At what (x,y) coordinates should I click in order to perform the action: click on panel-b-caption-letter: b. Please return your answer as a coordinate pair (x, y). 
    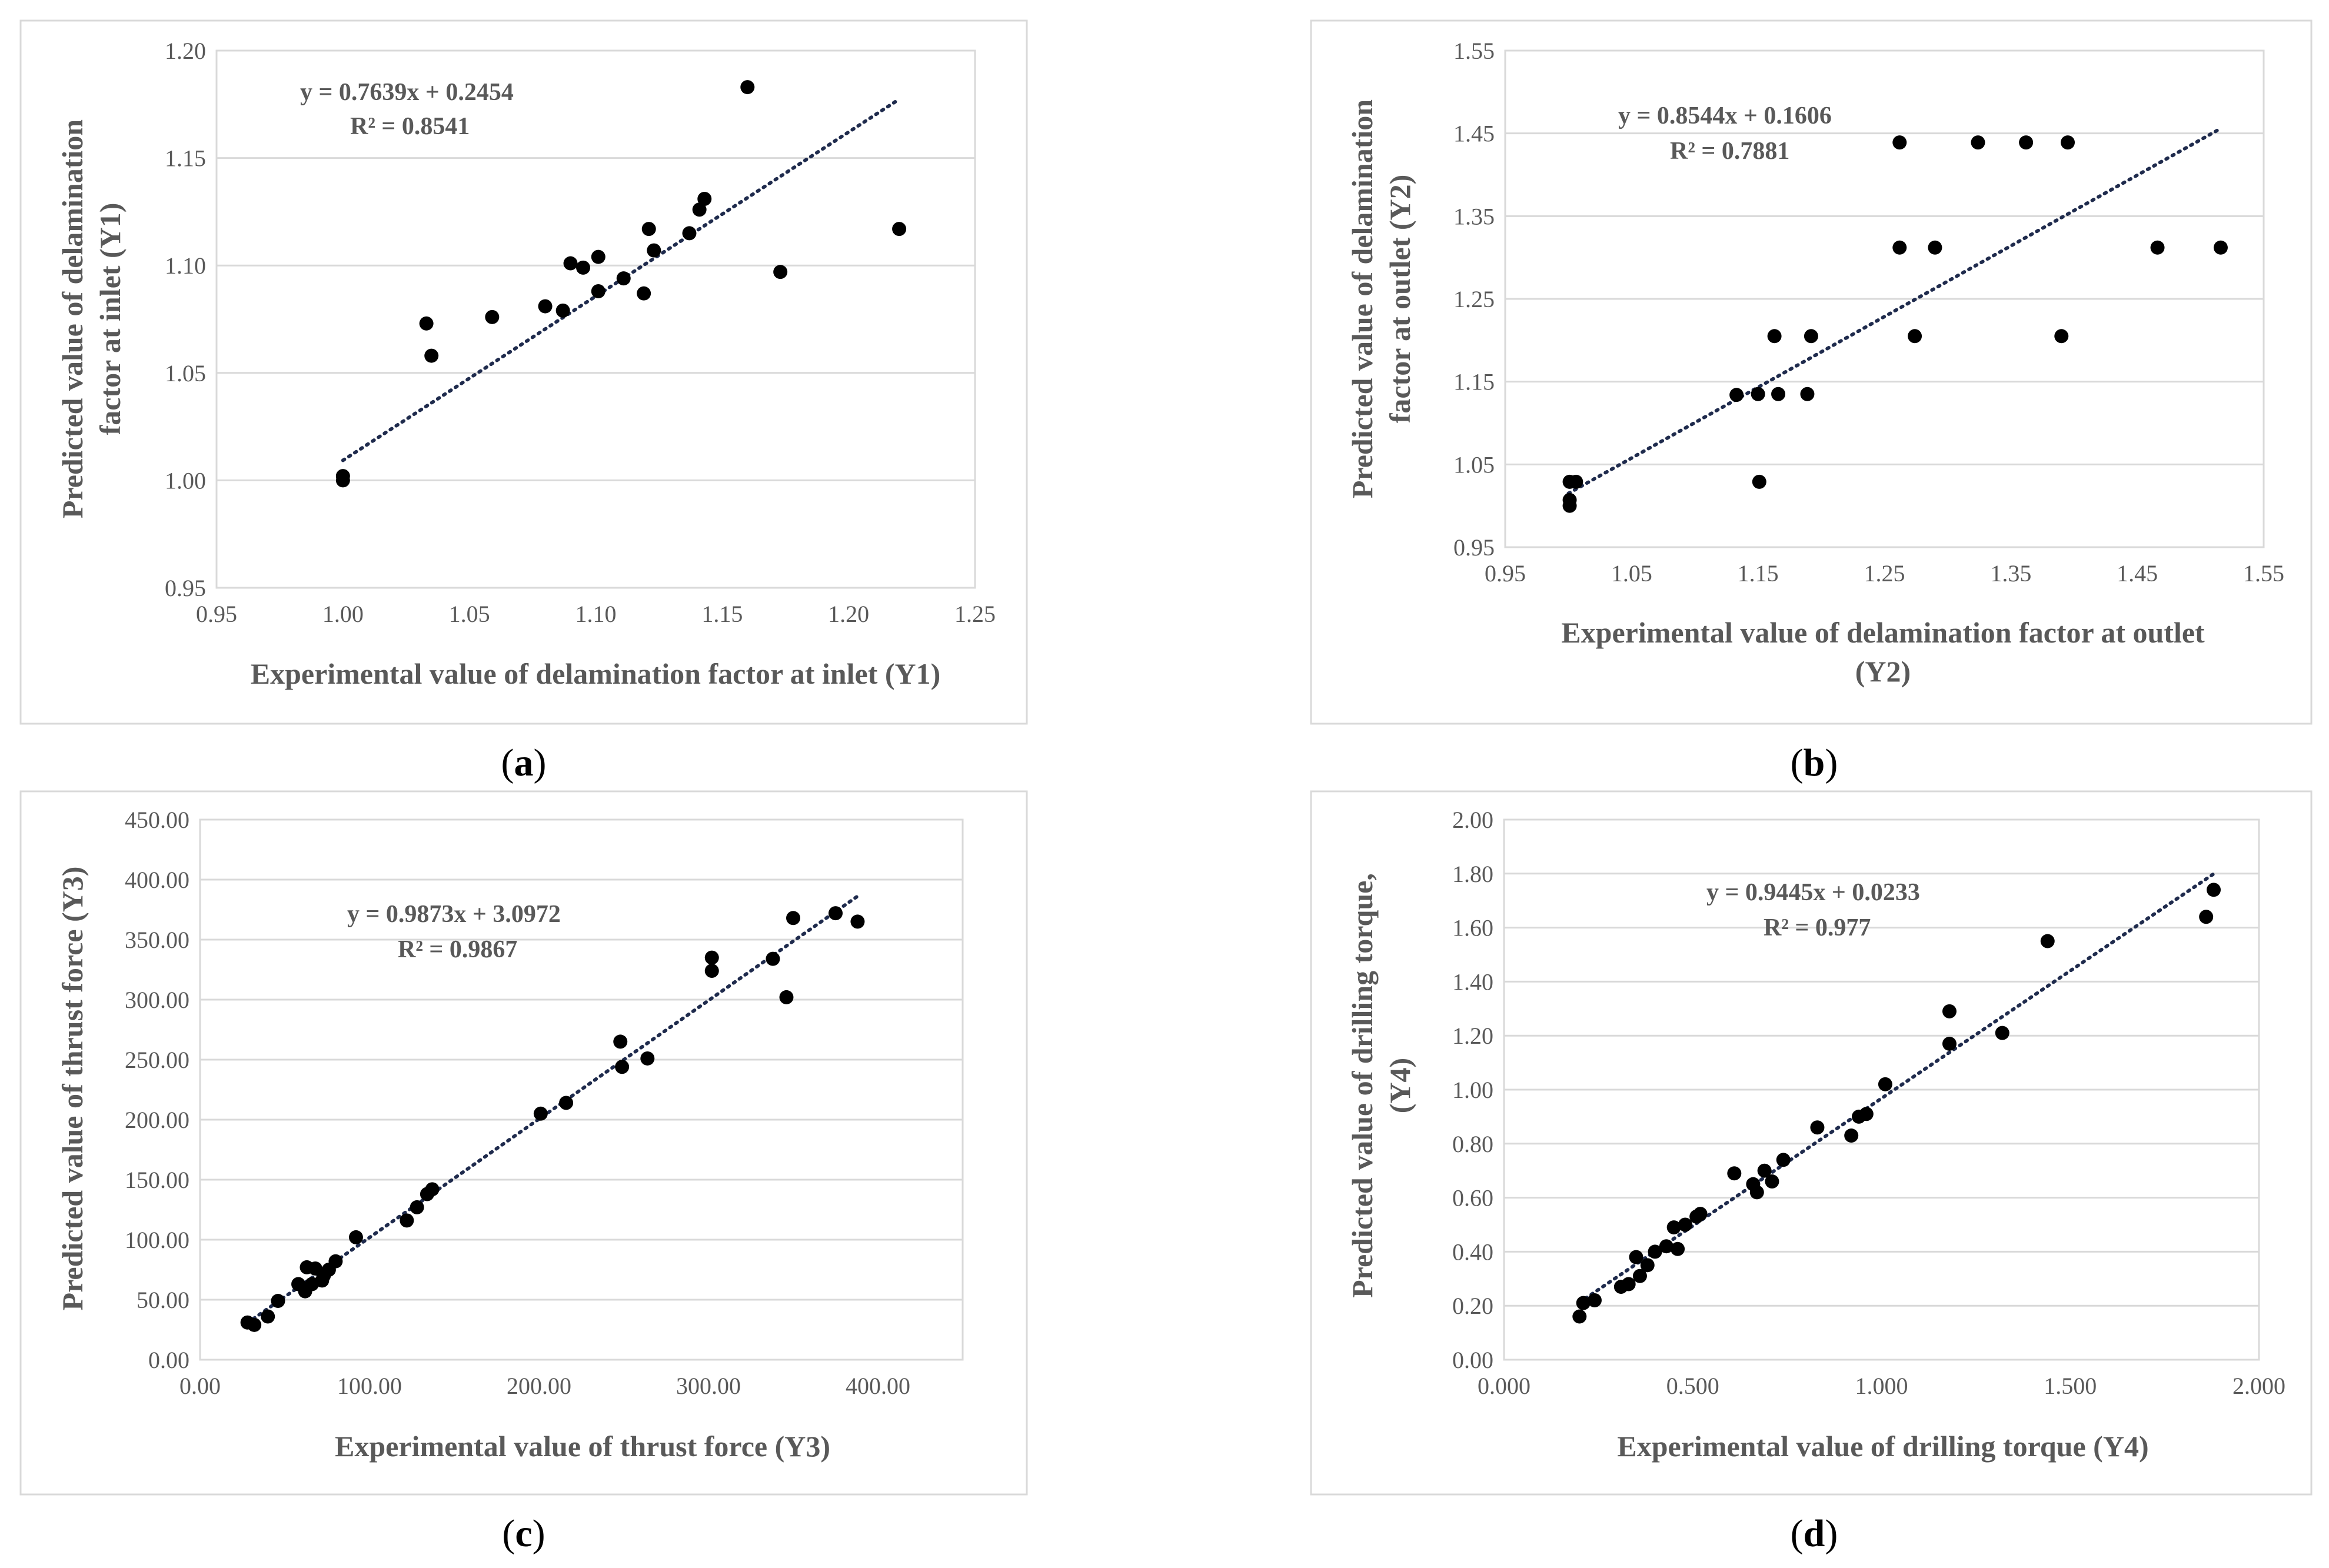
    Looking at the image, I should click on (1814, 762).